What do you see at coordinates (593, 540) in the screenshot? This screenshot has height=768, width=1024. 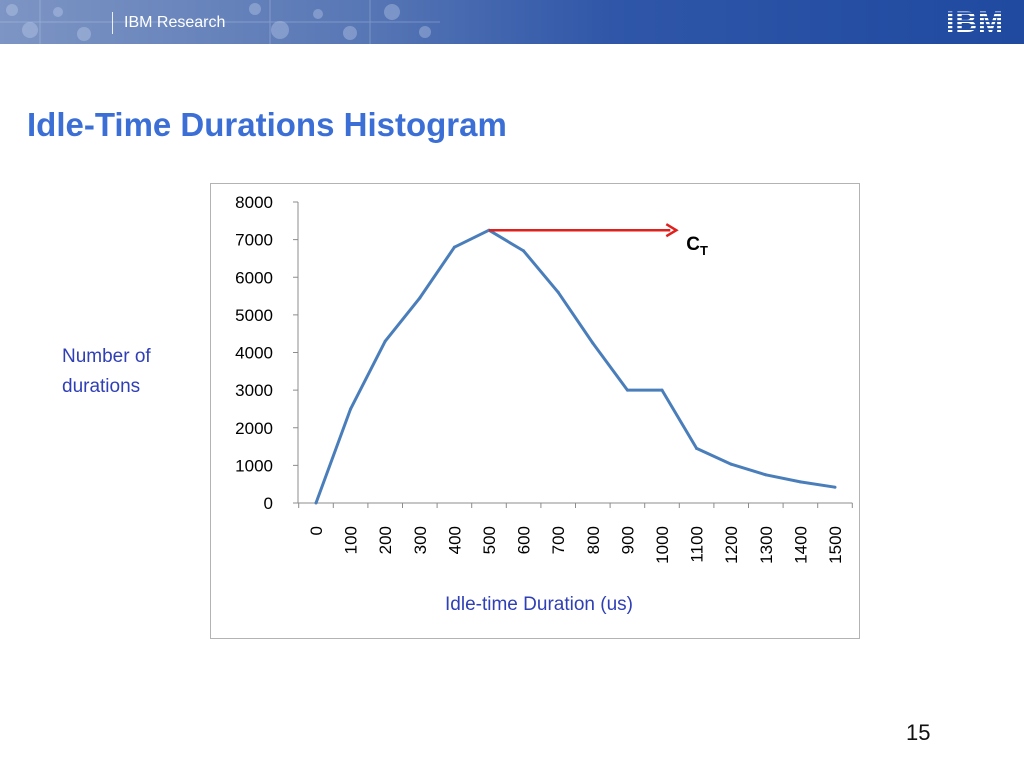 I see `x-tick-label: 800` at bounding box center [593, 540].